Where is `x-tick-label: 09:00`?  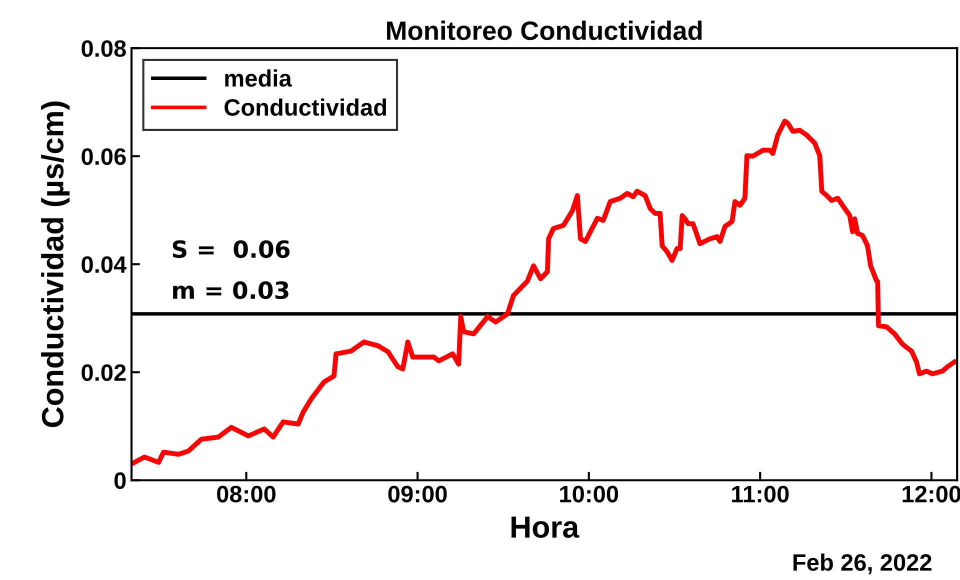 x-tick-label: 09:00 is located at coordinates (417, 494).